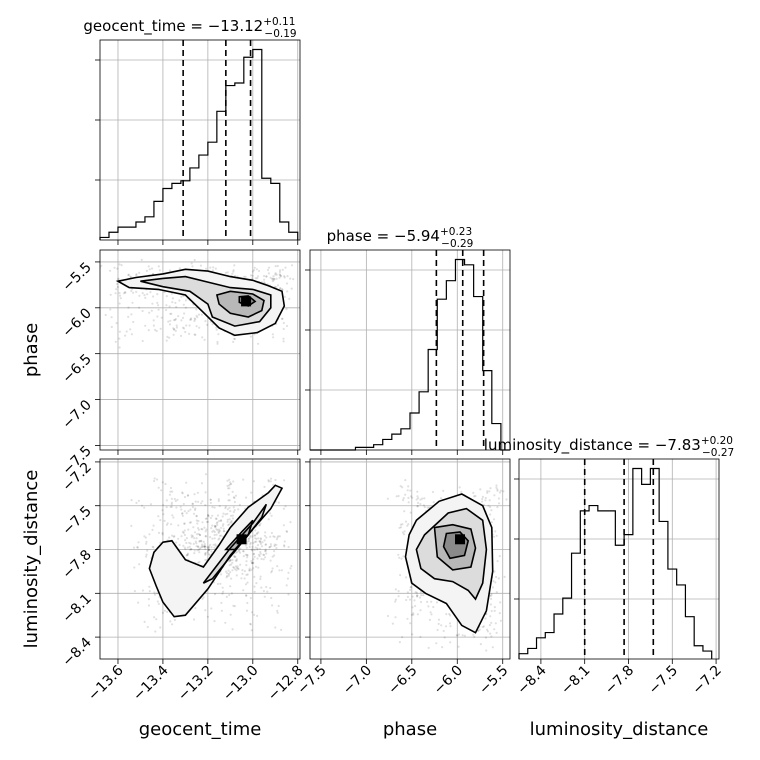  Describe the element at coordinates (240, 304) in the screenshot. I see `contour-line` at that location.